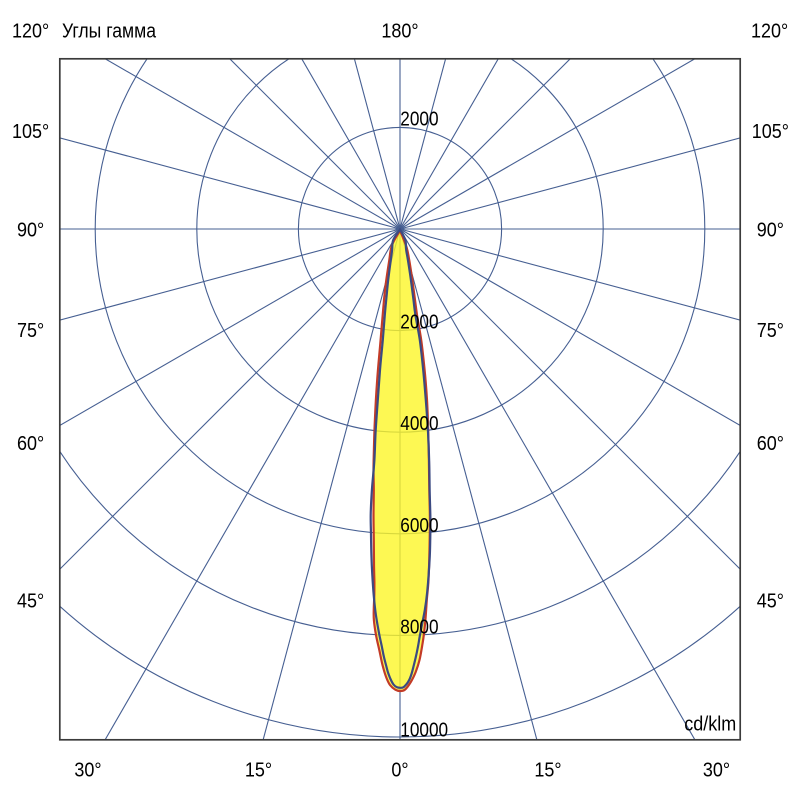 The width and height of the screenshot is (800, 805). I want to click on svg-text: 8000, so click(419, 626).